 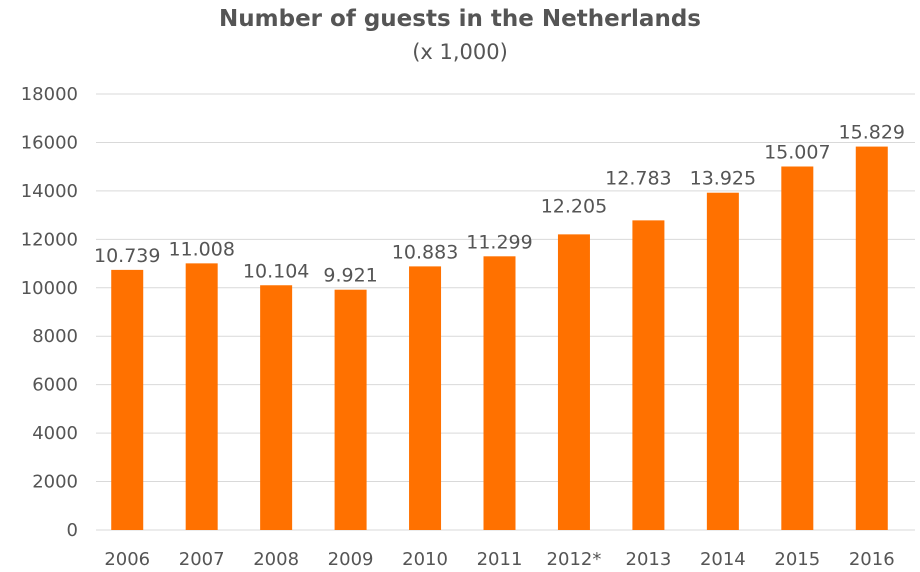 What do you see at coordinates (460, 52) in the screenshot?
I see `chart-subtitle: (x 1,000)` at bounding box center [460, 52].